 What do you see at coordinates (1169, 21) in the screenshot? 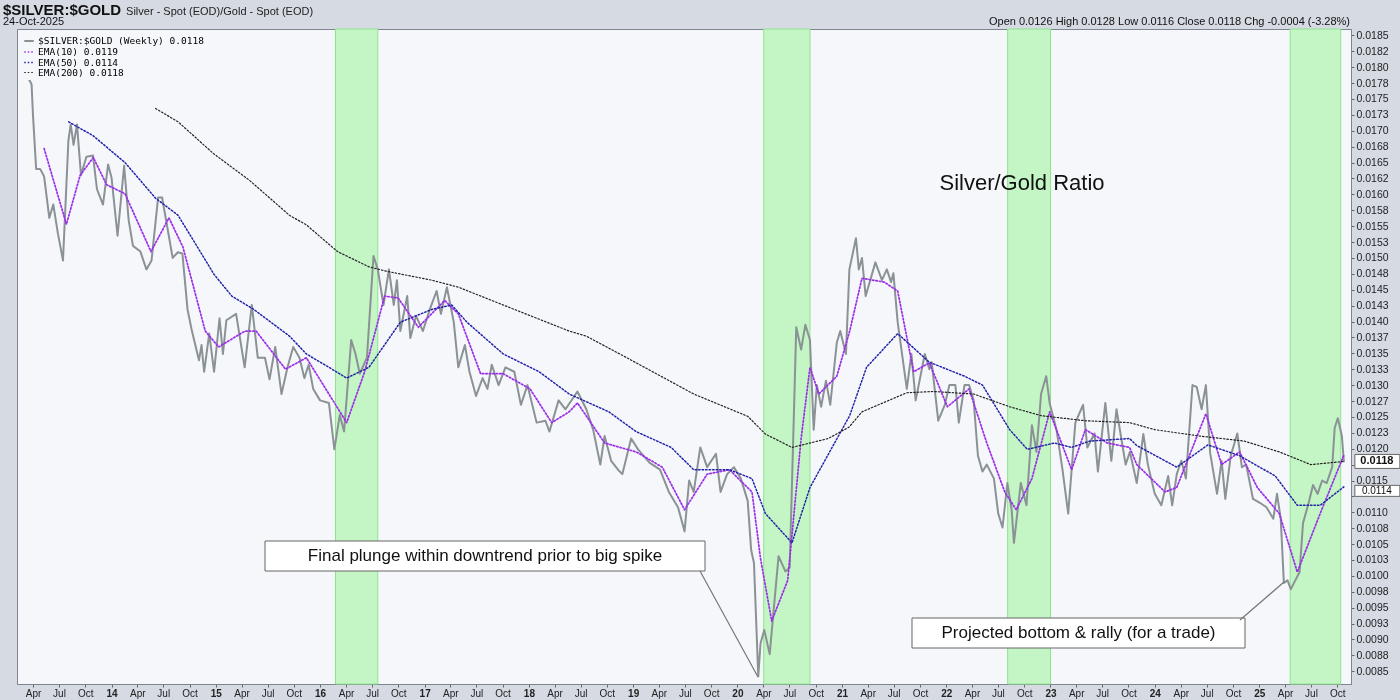
I see `text: Open 0.0126 High 0.0128 Low 0.0116 Close 0.0118 Chg -0.0004 (-3.28%)` at bounding box center [1169, 21].